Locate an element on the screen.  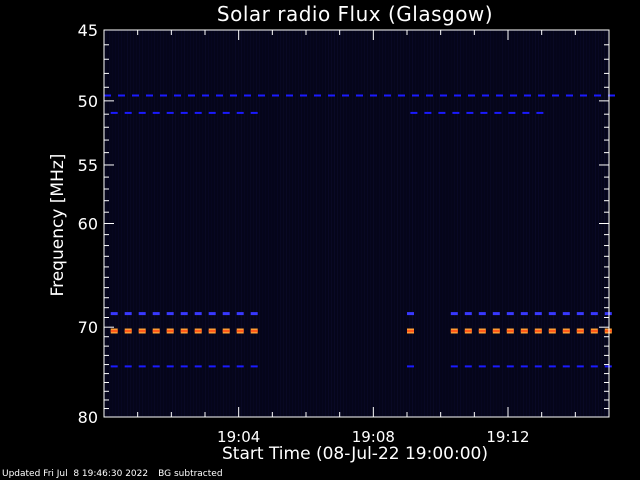
y-axis-label: Frequency [MHz] is located at coordinates (58, 225).